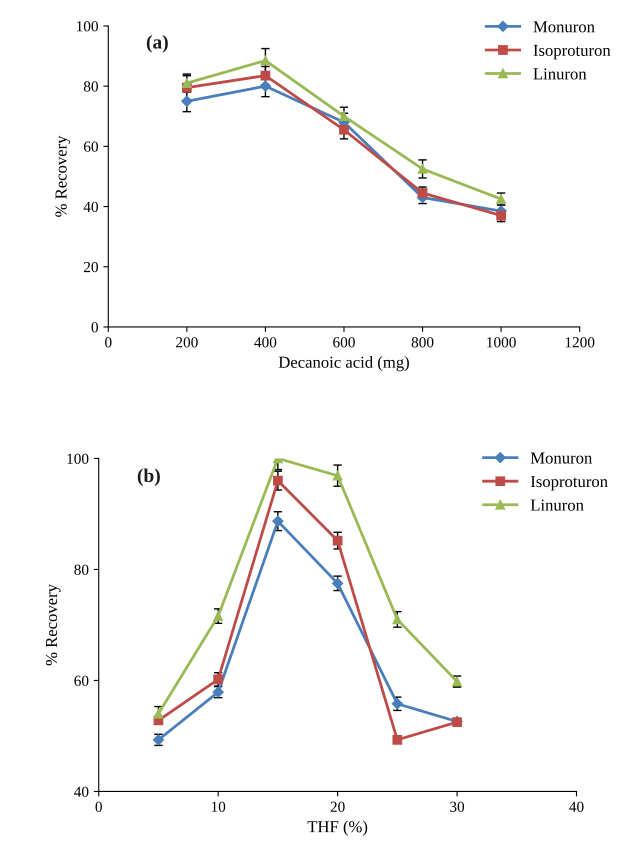 This screenshot has width=637, height=865. I want to click on x-tick-label: 800, so click(423, 342).